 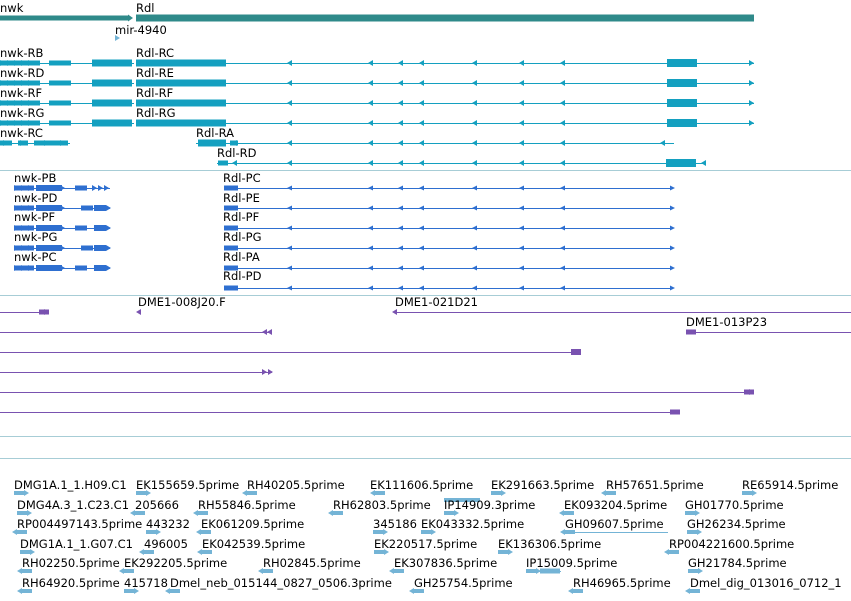 I want to click on protein-label: nwk-PD, so click(x=36, y=198).